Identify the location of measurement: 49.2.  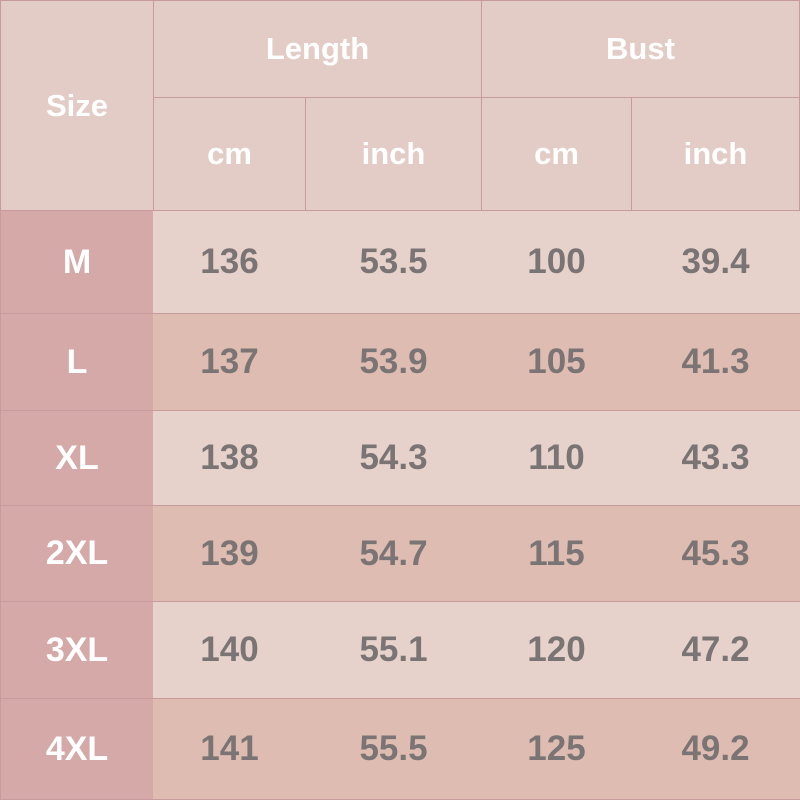
(715, 749).